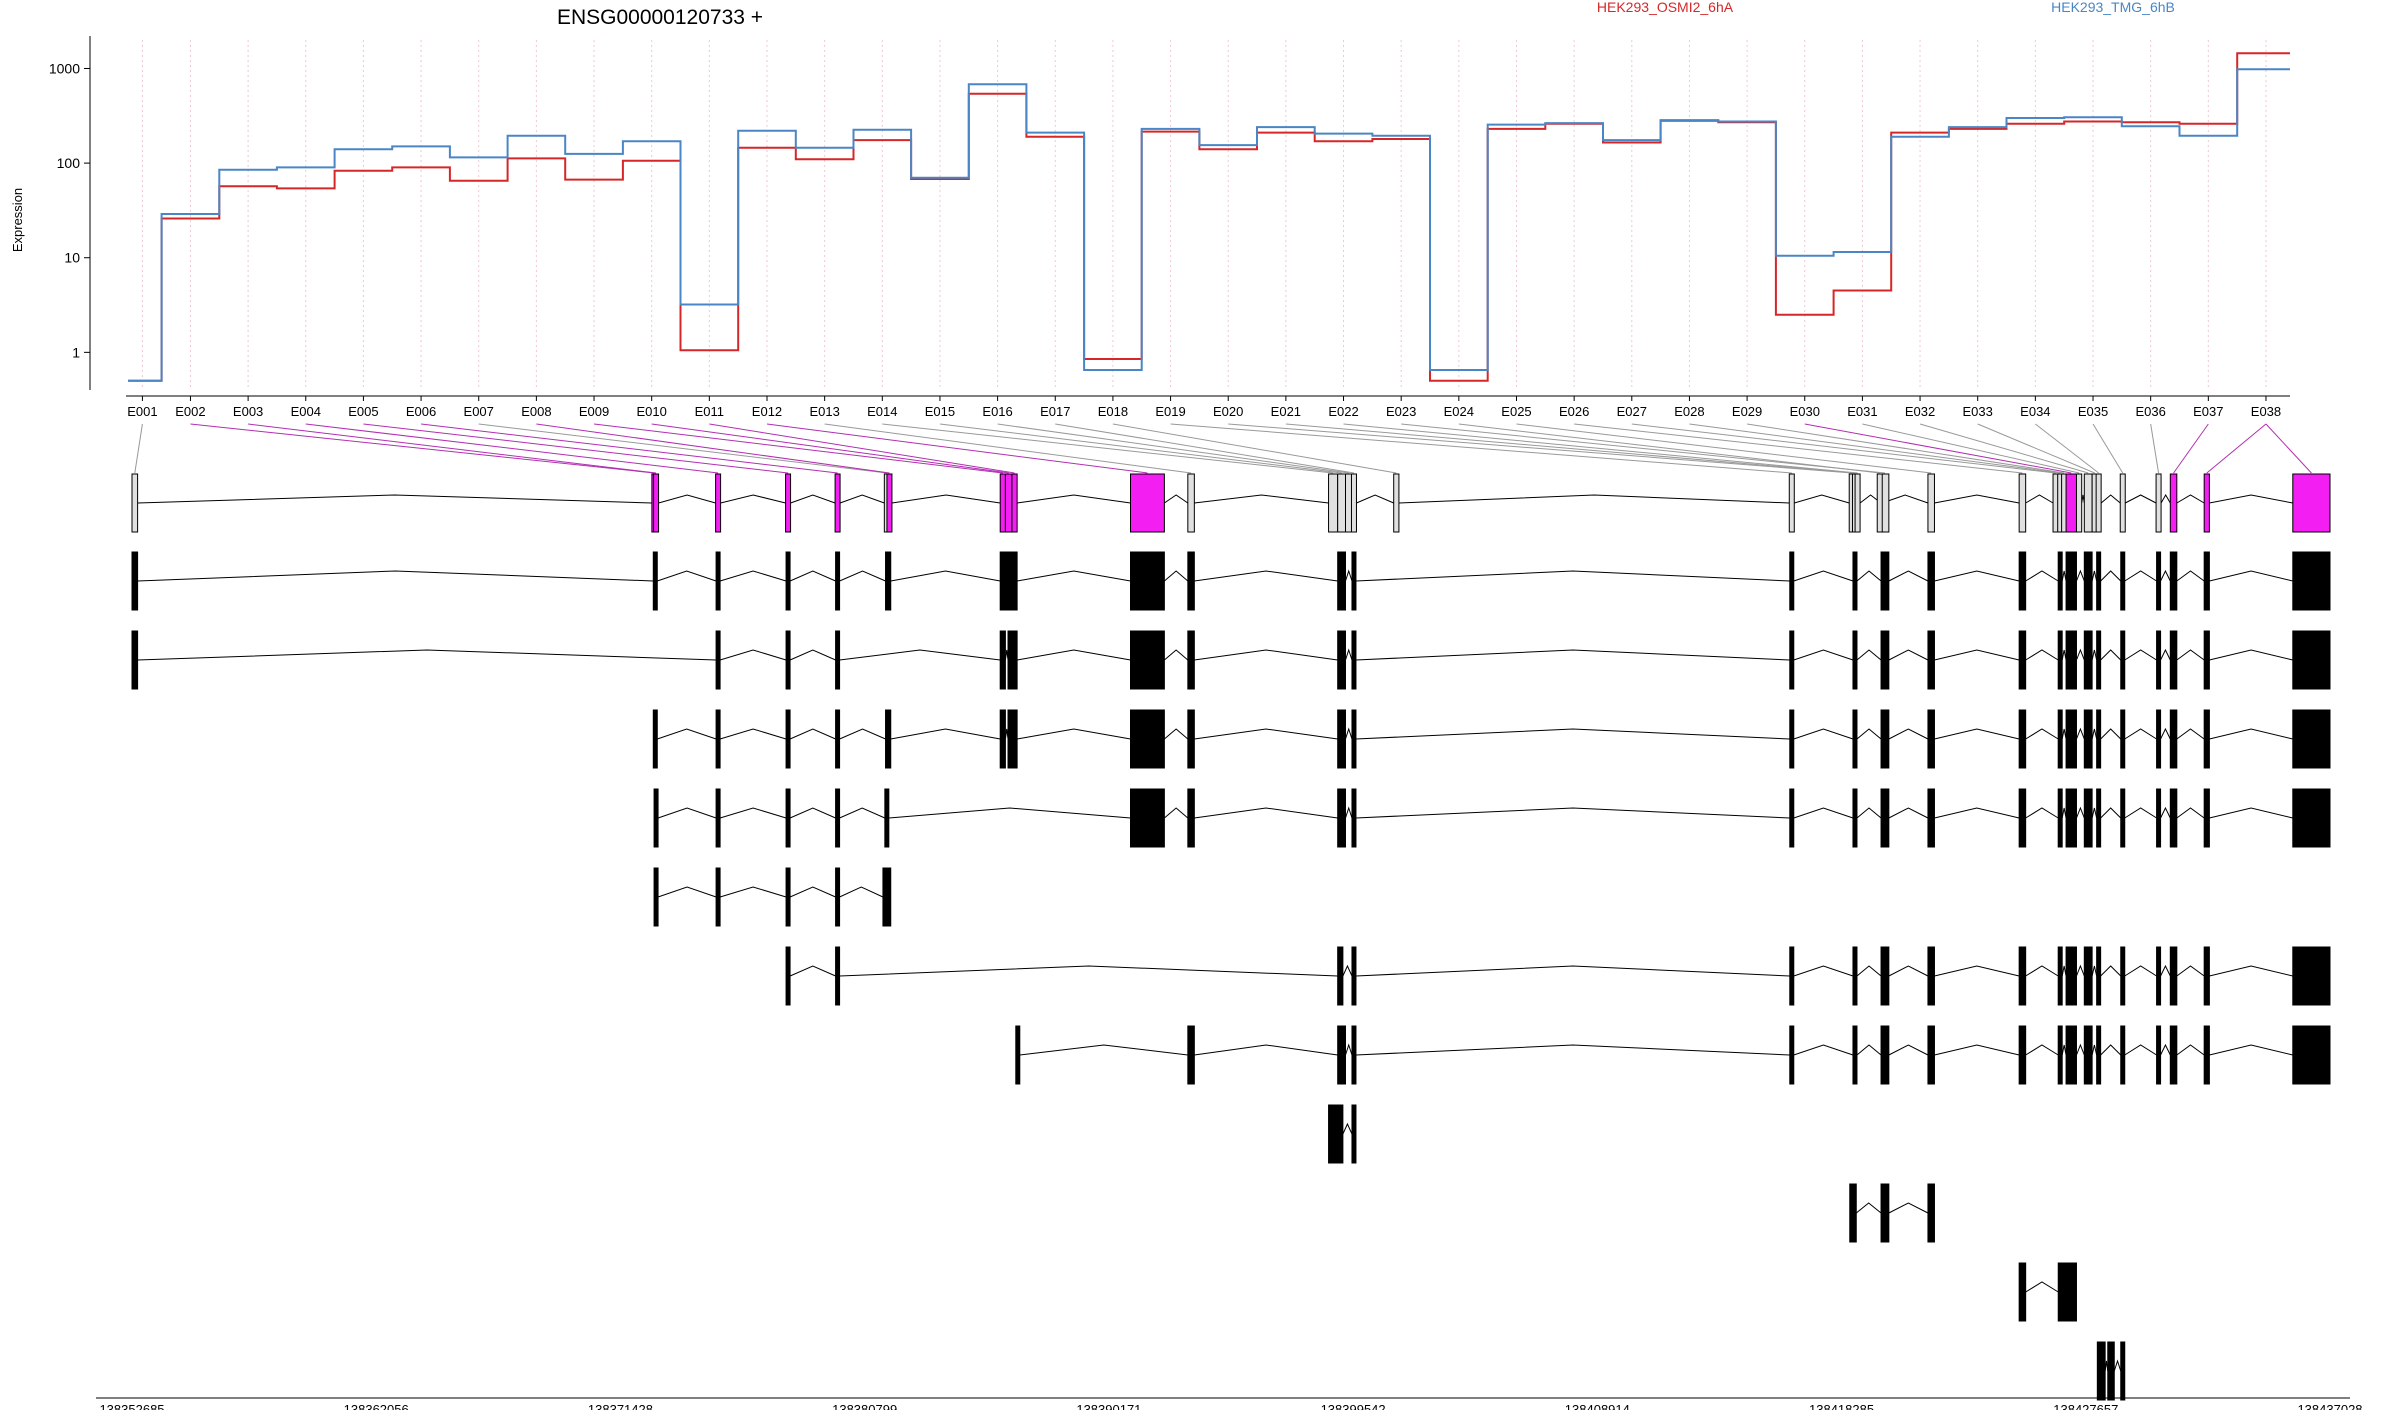 The width and height of the screenshot is (2400, 1415). What do you see at coordinates (1862, 411) in the screenshot?
I see `x-tick-label: E031` at bounding box center [1862, 411].